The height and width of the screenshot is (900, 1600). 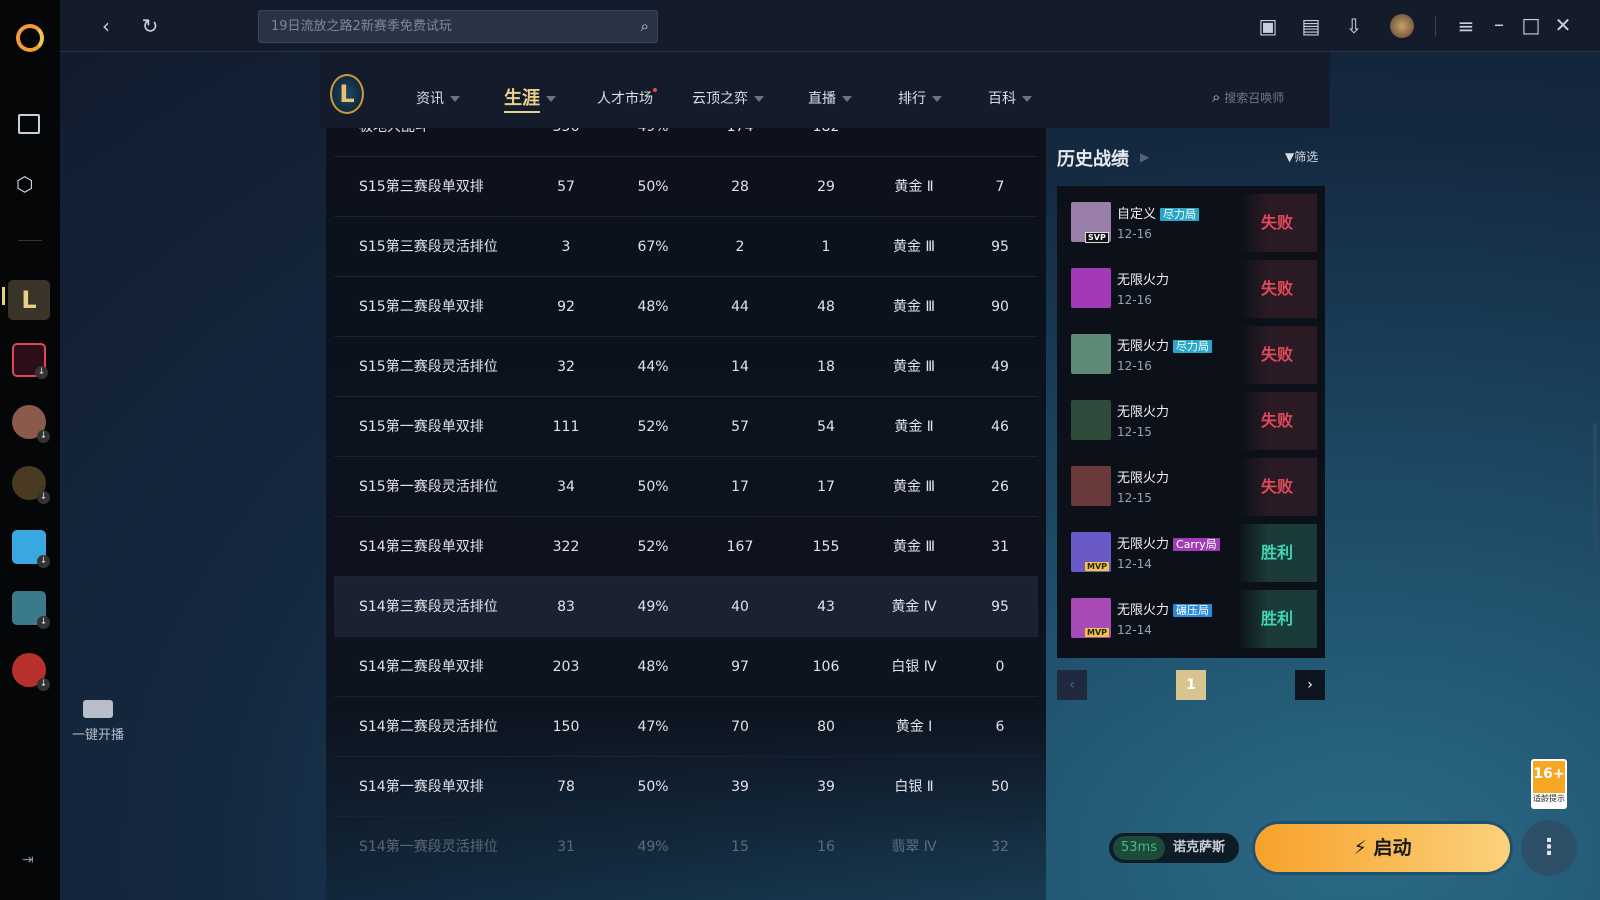 What do you see at coordinates (1000, 367) in the screenshot?
I see `points-cell: 49` at bounding box center [1000, 367].